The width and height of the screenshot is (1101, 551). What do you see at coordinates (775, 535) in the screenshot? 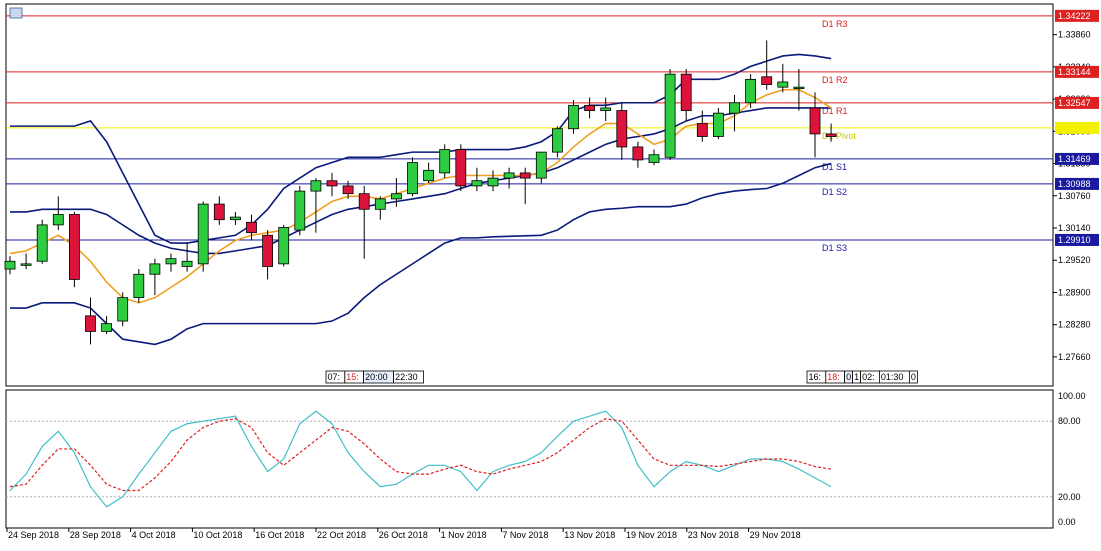
I see `time-axis-label: 29 Nov 2018` at bounding box center [775, 535].